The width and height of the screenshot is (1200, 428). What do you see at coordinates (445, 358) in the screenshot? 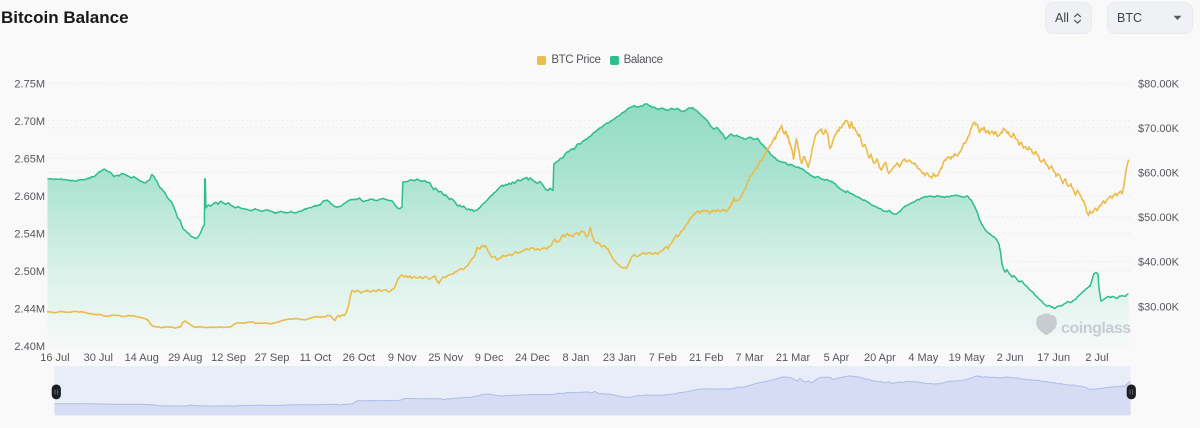
I see `svg-text: 25 Nov` at bounding box center [445, 358].